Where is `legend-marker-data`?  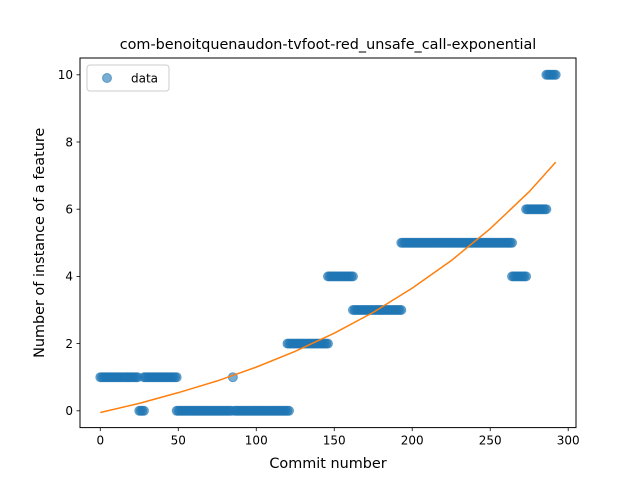 legend-marker-data is located at coordinates (107, 78).